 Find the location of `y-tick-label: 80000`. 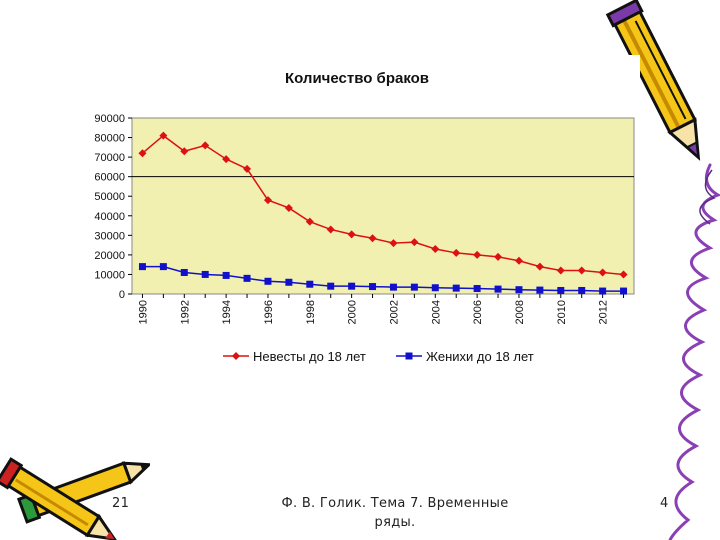

y-tick-label: 80000 is located at coordinates (109, 139).